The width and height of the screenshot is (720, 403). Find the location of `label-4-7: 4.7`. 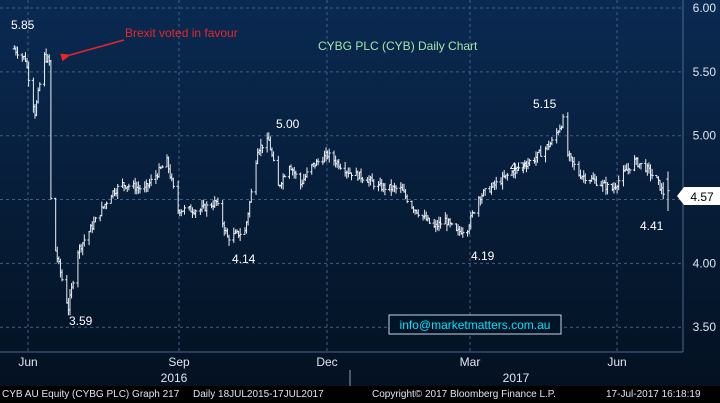

label-4-7: 4.7 is located at coordinates (518, 167).